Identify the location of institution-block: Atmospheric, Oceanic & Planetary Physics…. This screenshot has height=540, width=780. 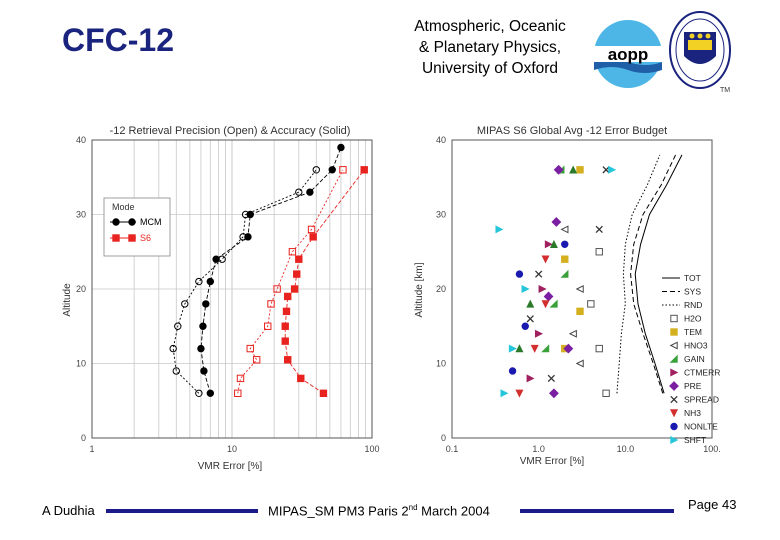
(490, 47).